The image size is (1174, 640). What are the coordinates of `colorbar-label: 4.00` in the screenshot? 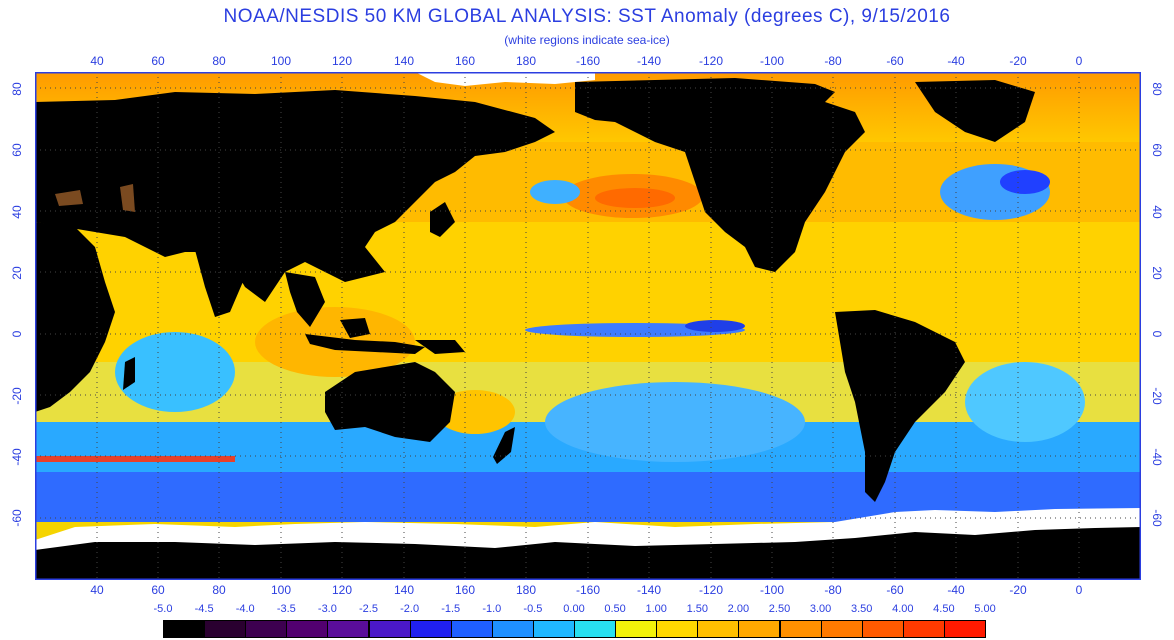 It's located at (903, 609).